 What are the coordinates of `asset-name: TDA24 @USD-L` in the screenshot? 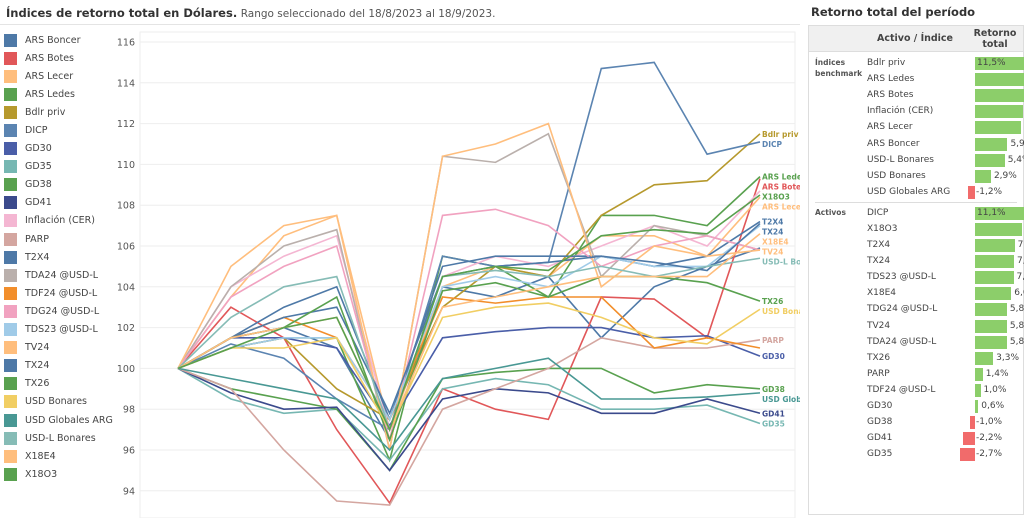 It's located at (902, 341).